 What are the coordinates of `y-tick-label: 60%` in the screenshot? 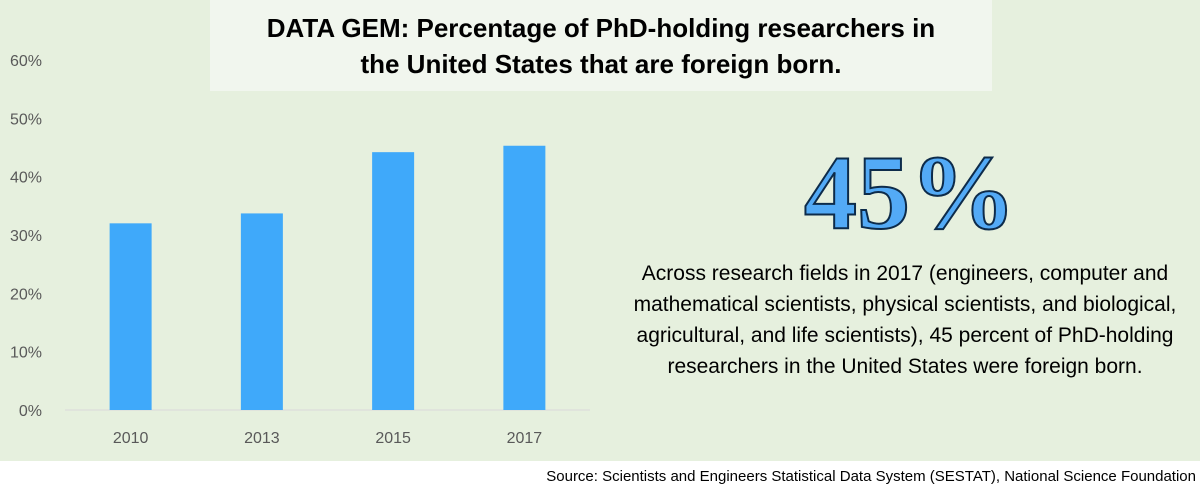 It's located at (26, 61).